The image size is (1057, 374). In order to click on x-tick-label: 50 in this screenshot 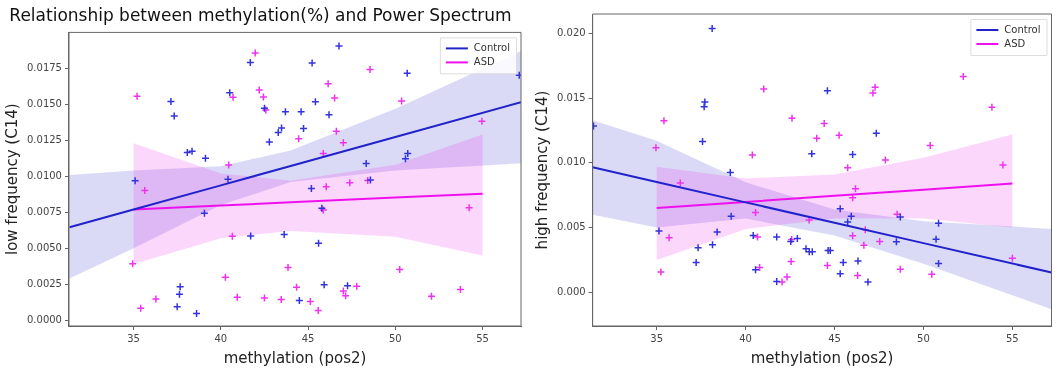, I will do `click(923, 338)`.